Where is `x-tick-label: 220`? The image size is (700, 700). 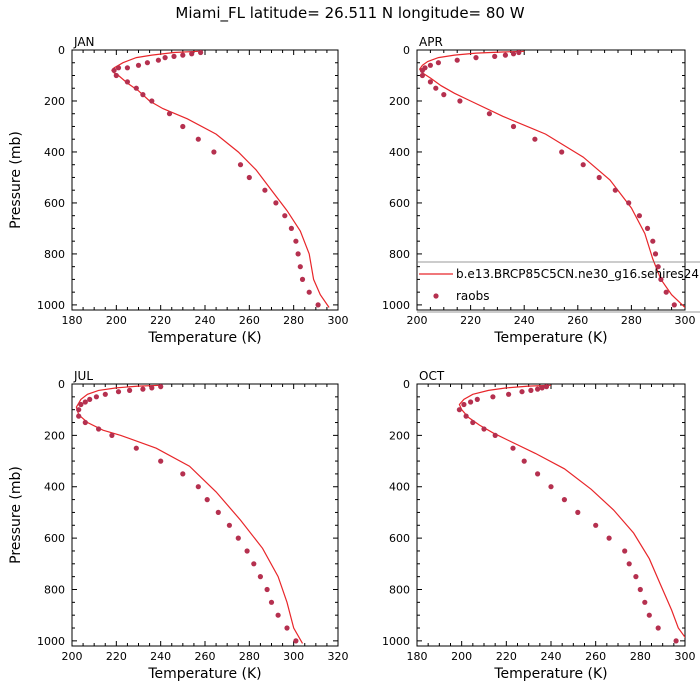 x-tick-label: 220 is located at coordinates (506, 656).